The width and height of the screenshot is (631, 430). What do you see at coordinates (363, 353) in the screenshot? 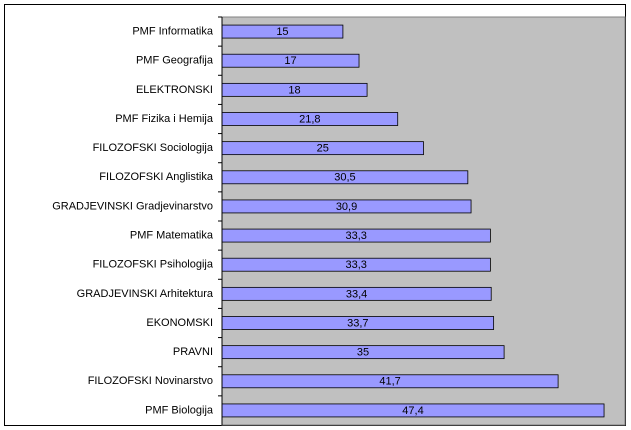
I see `data-label: 35` at bounding box center [363, 353].